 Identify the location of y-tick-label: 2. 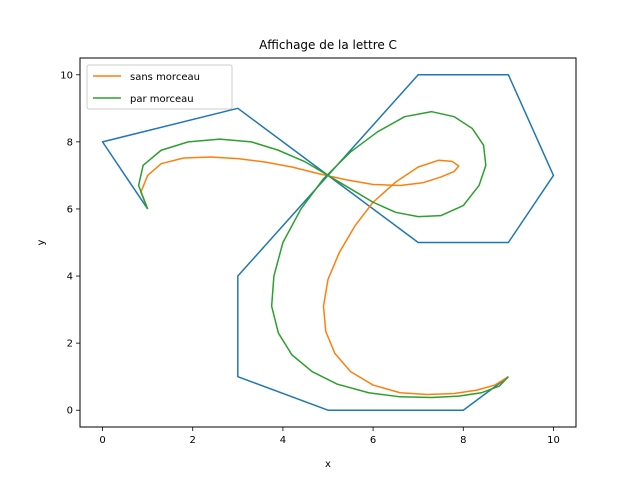
(70, 344).